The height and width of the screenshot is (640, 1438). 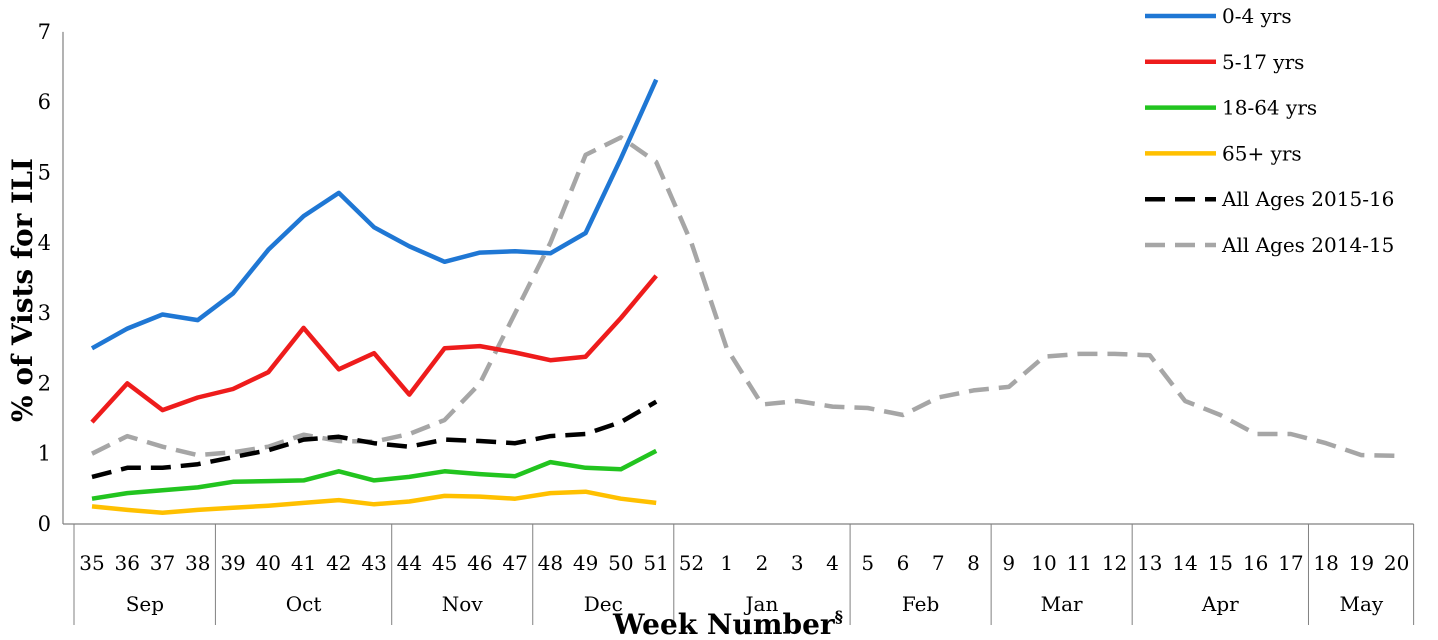 I want to click on x-tick-label: 51, so click(x=655, y=563).